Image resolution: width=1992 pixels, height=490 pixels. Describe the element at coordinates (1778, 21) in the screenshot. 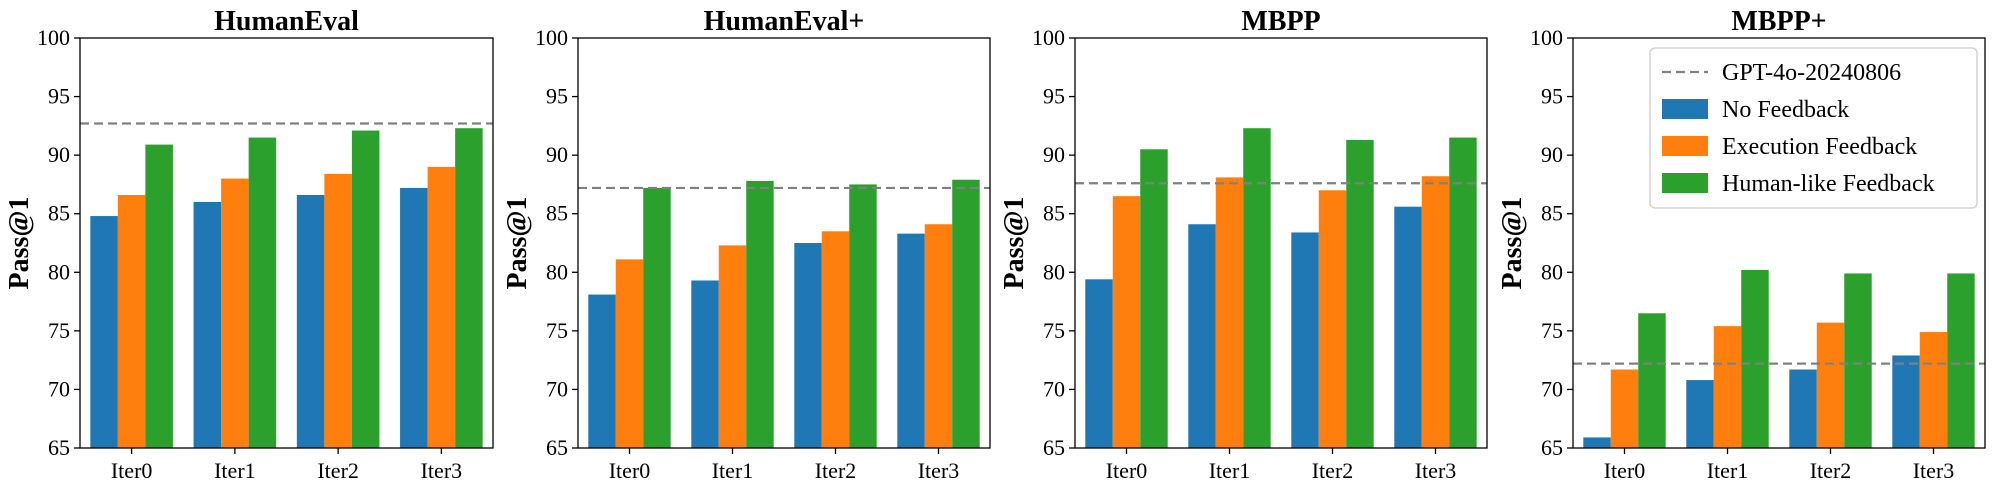

I see `chart-title: MBPP+` at that location.